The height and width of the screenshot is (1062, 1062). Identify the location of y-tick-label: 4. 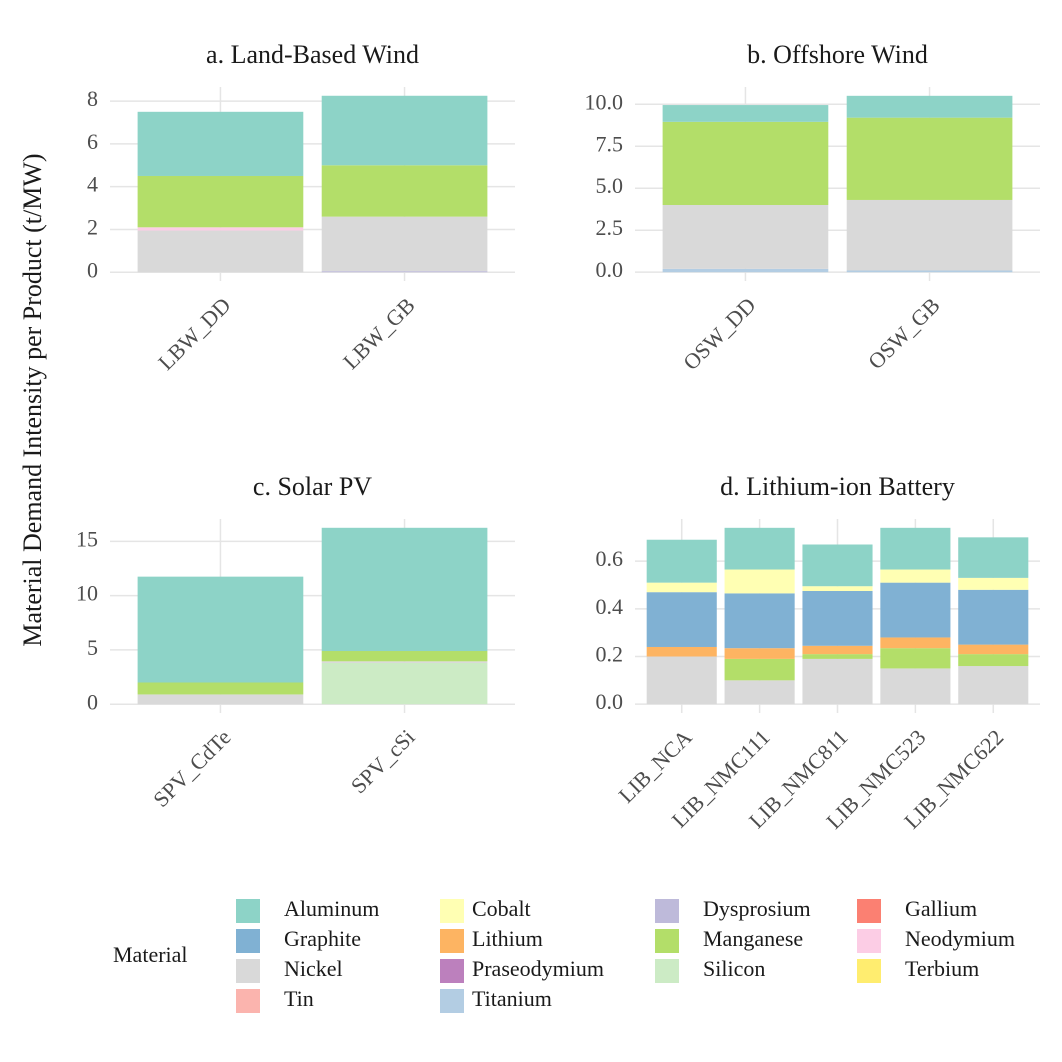
(92, 184).